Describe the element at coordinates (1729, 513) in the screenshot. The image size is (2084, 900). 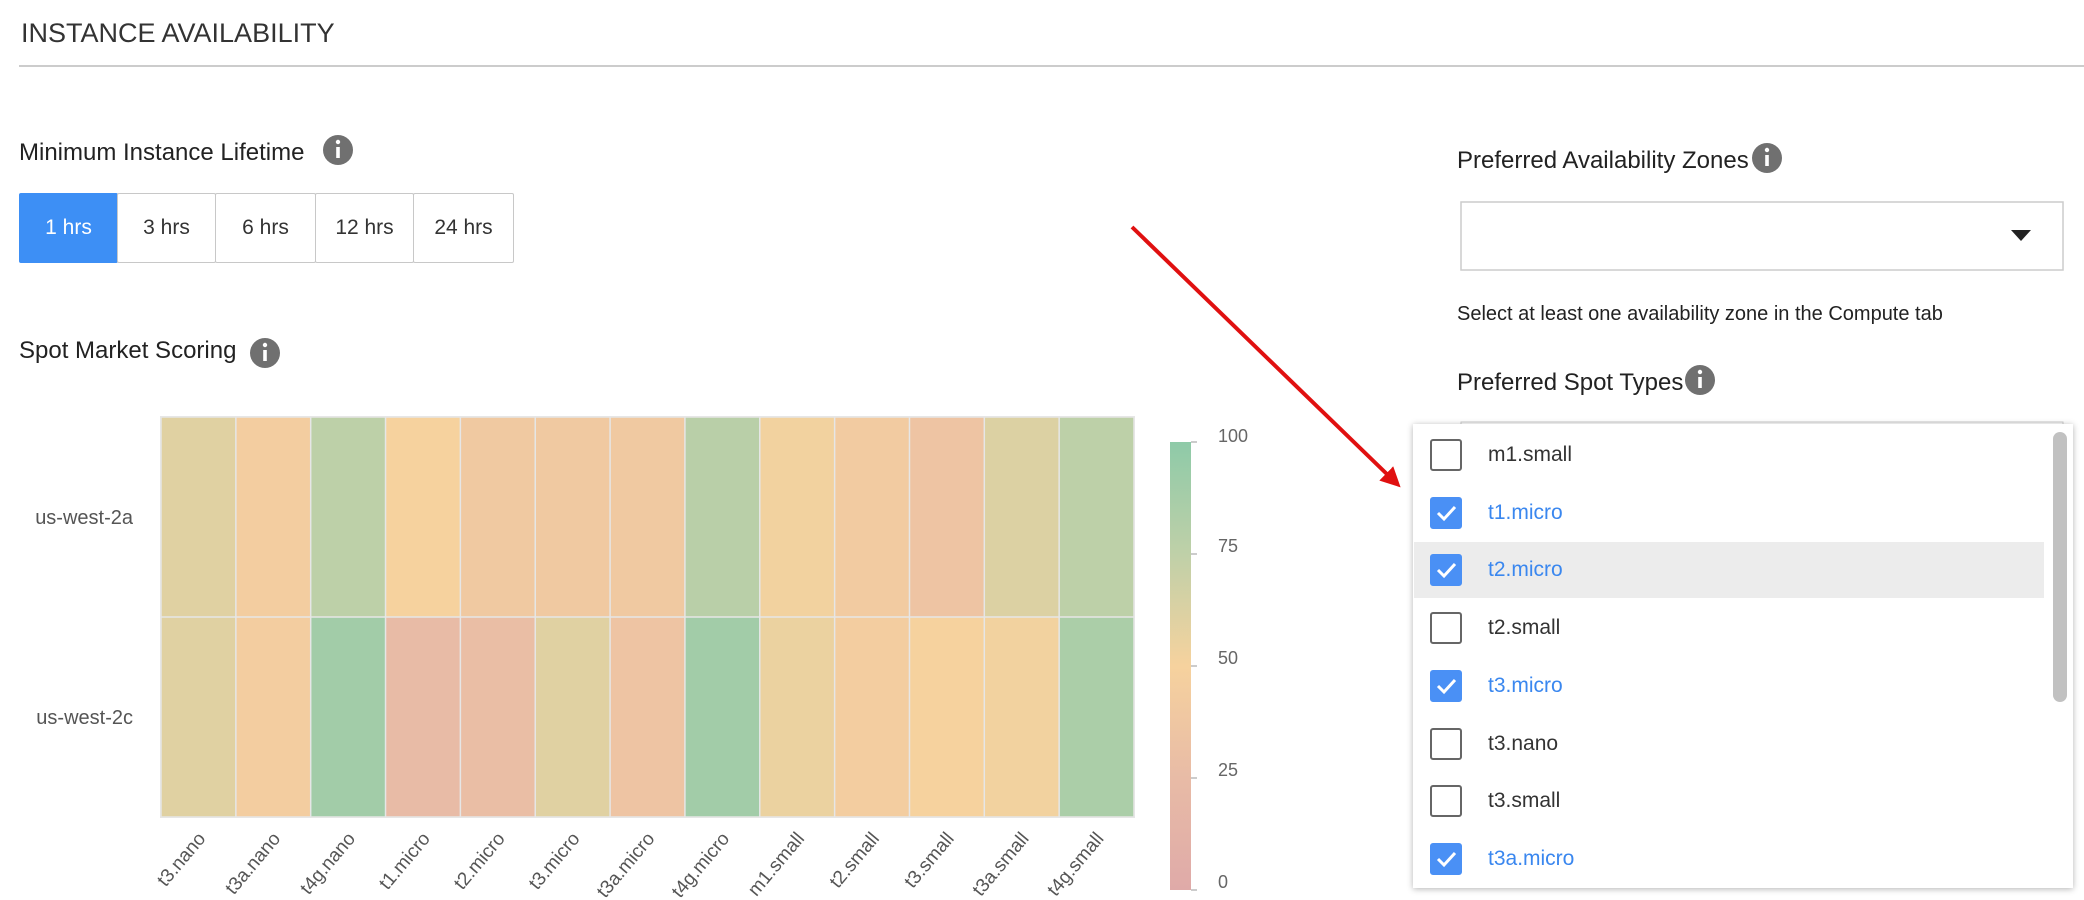
I see `spot-type-option: t1.micro` at that location.